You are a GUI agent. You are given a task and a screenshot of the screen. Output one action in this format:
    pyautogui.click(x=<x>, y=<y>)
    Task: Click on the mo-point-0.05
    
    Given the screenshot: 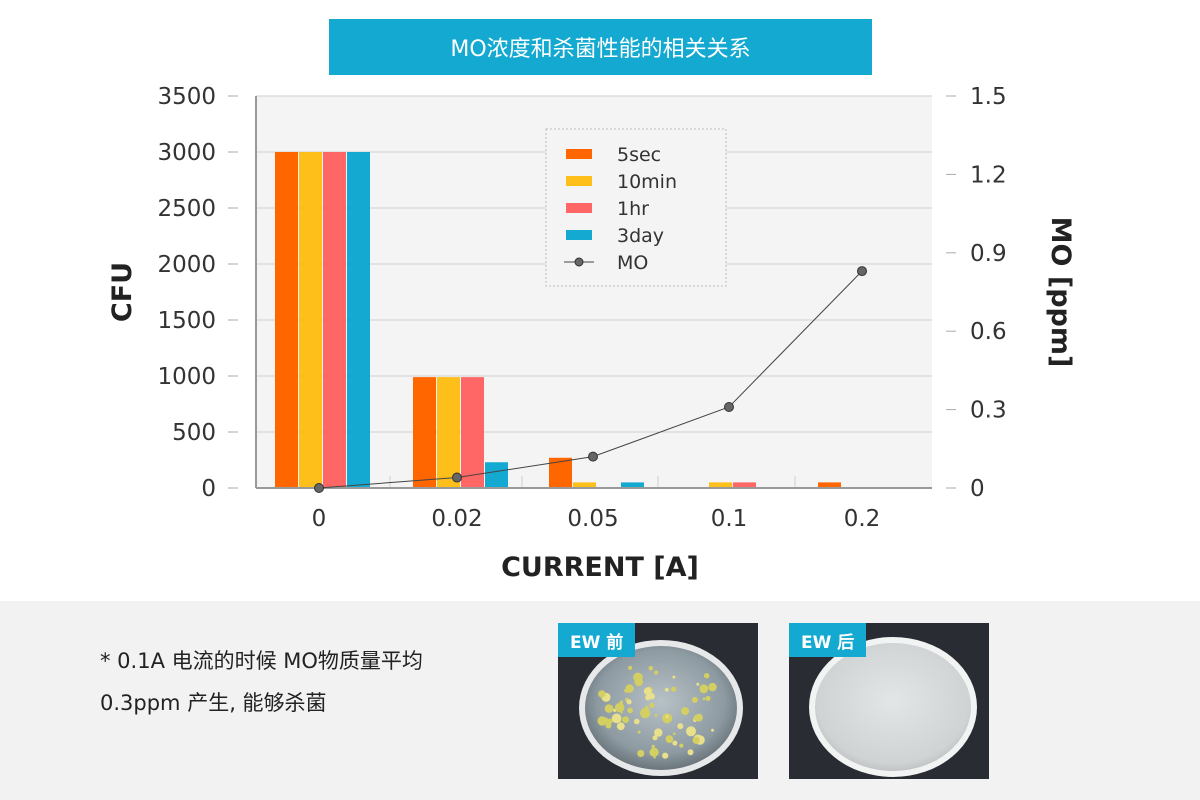 What is the action you would take?
    pyautogui.click(x=593, y=456)
    